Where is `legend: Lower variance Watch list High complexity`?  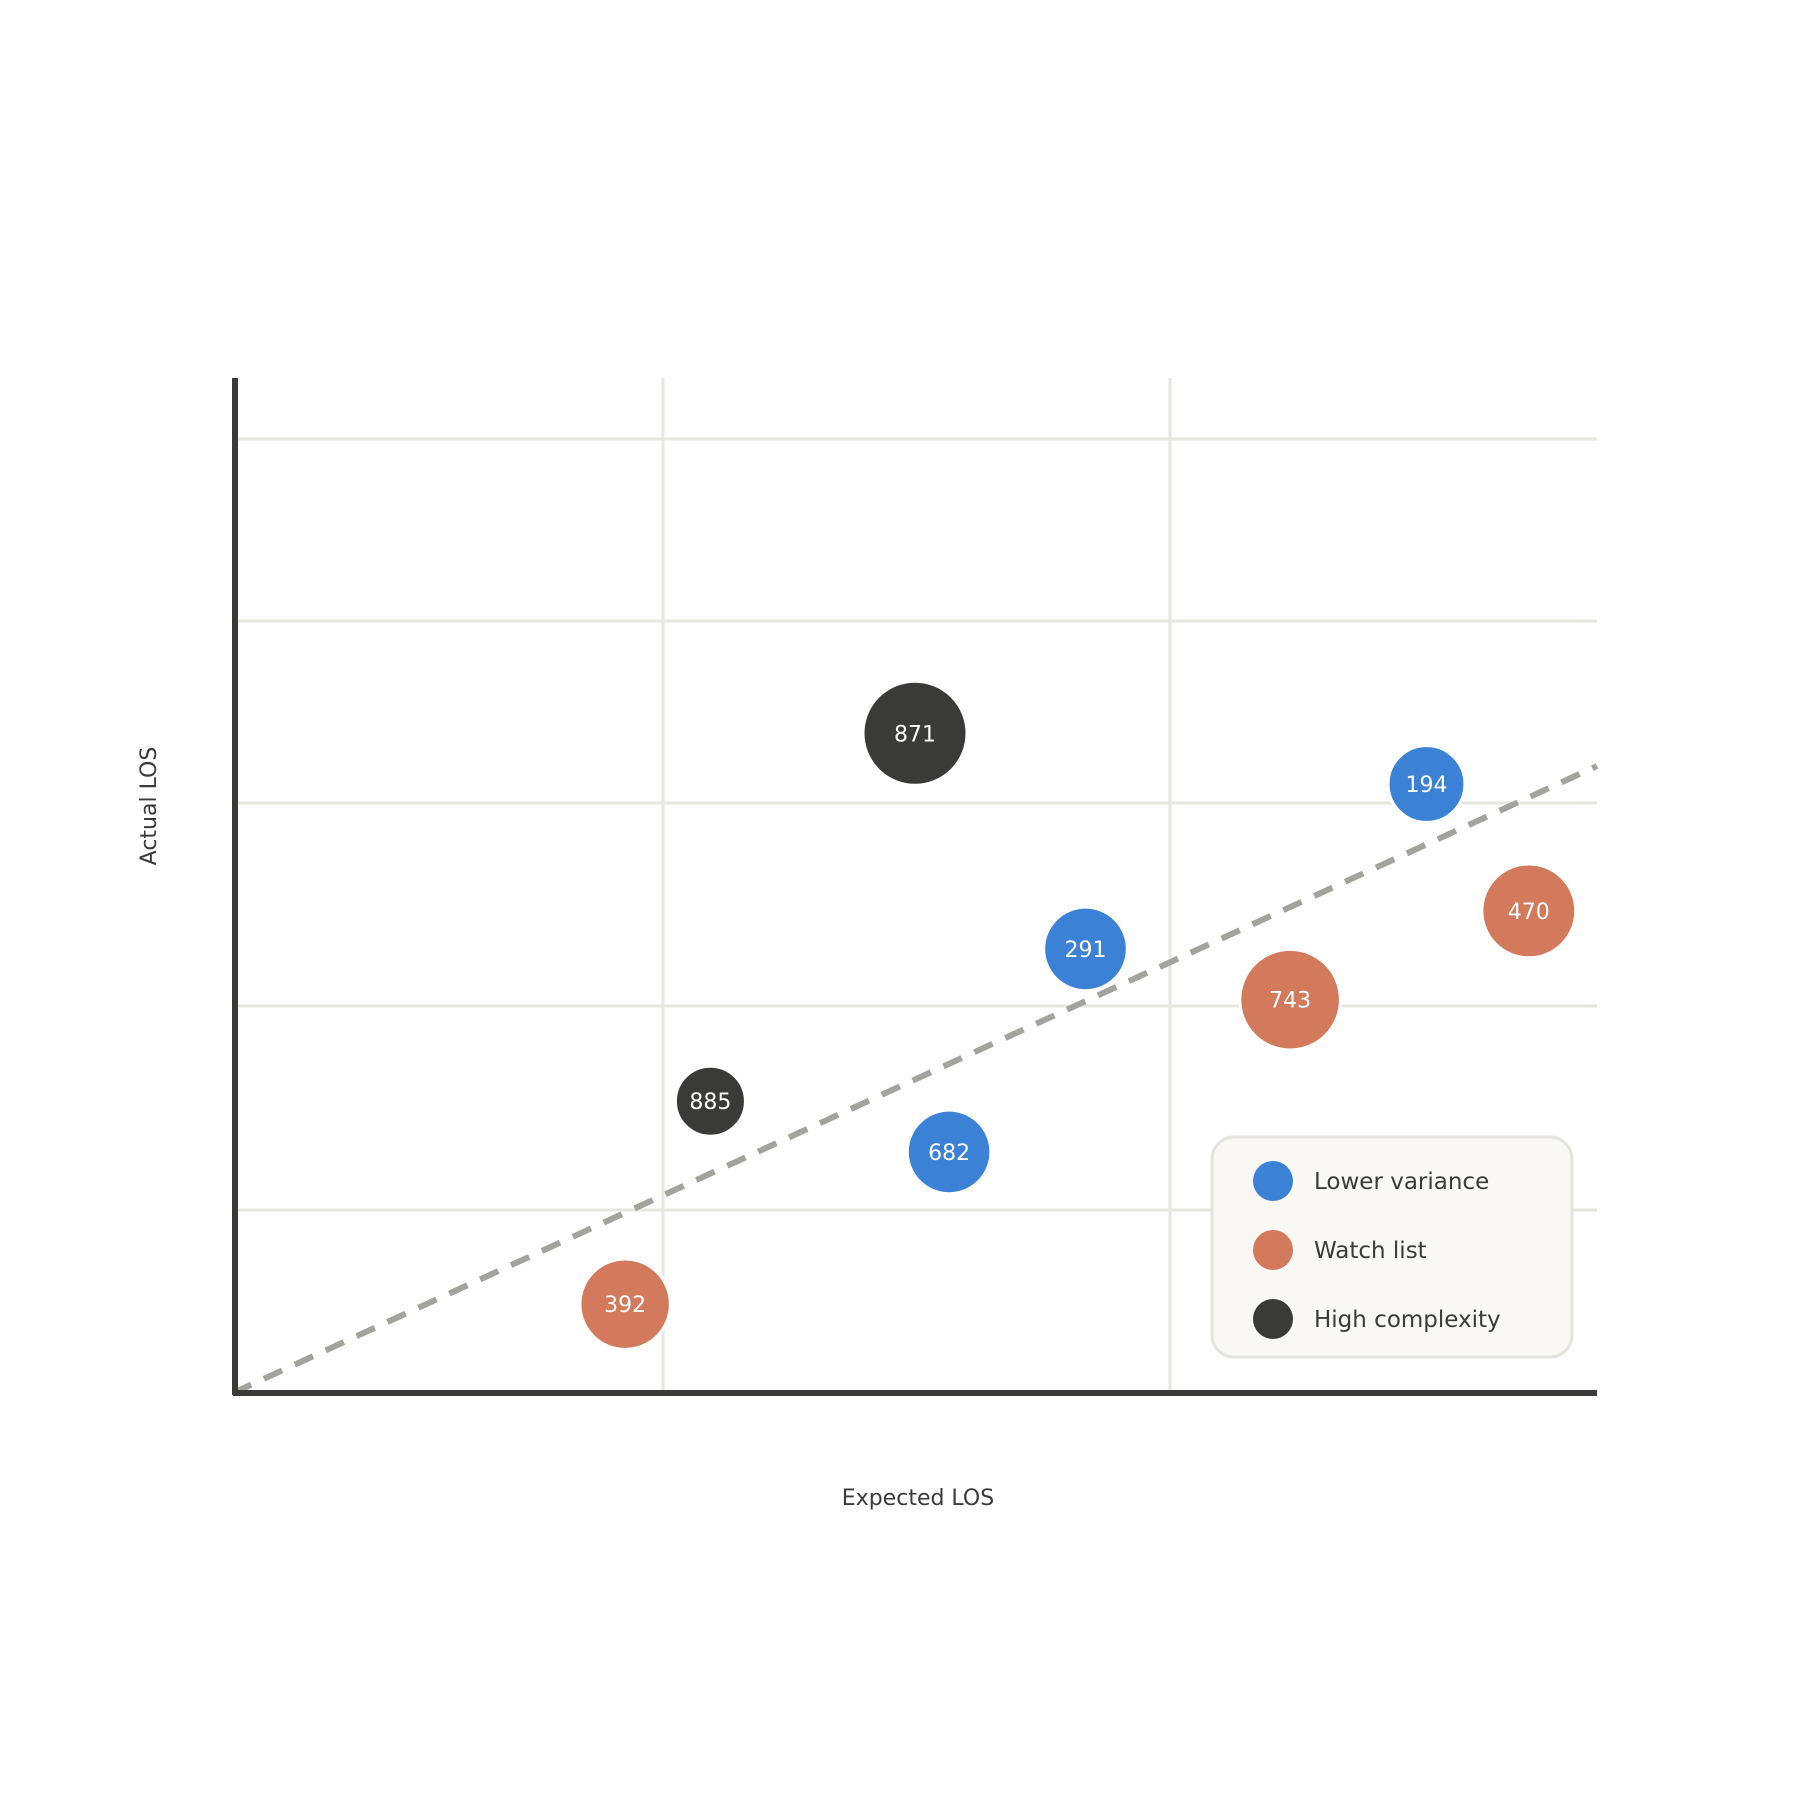 legend: Lower variance Watch list High complexity is located at coordinates (1392, 1247).